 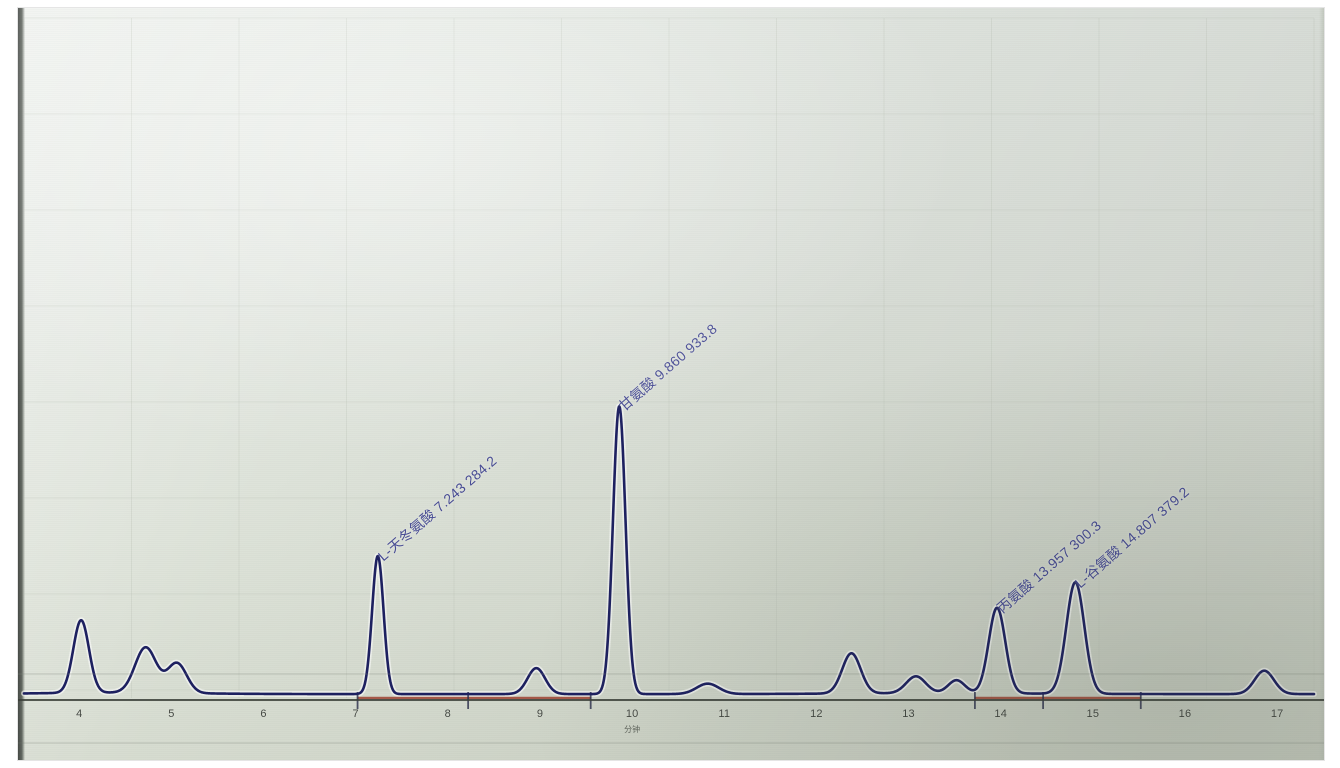 What do you see at coordinates (263, 714) in the screenshot?
I see `x-axis-tick-6: 6` at bounding box center [263, 714].